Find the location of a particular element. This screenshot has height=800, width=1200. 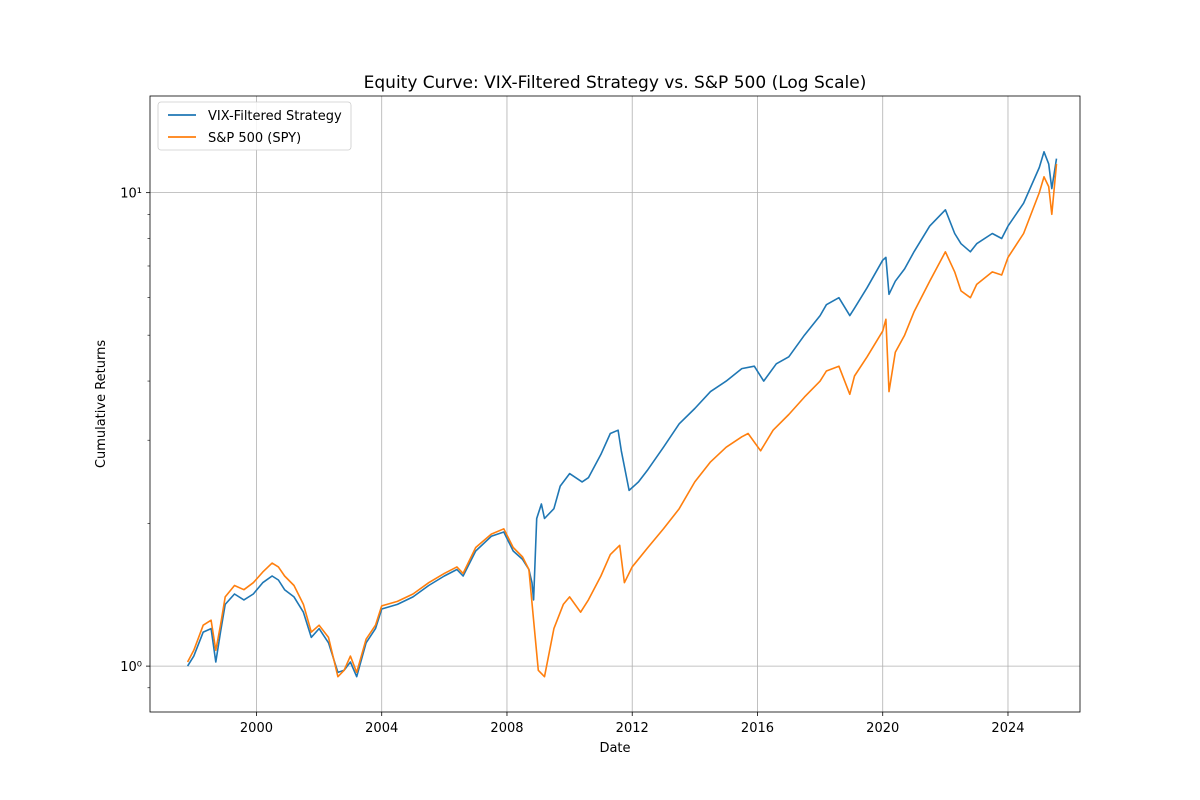

y-tick-label: 10⁰ is located at coordinates (131, 667).